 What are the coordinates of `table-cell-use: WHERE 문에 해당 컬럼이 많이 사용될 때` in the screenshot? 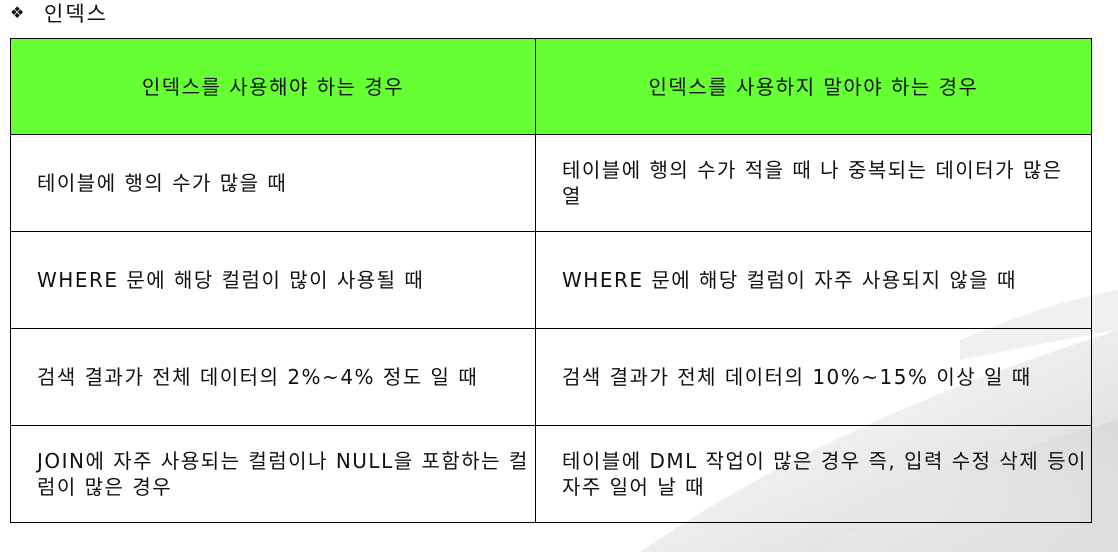 It's located at (273, 280).